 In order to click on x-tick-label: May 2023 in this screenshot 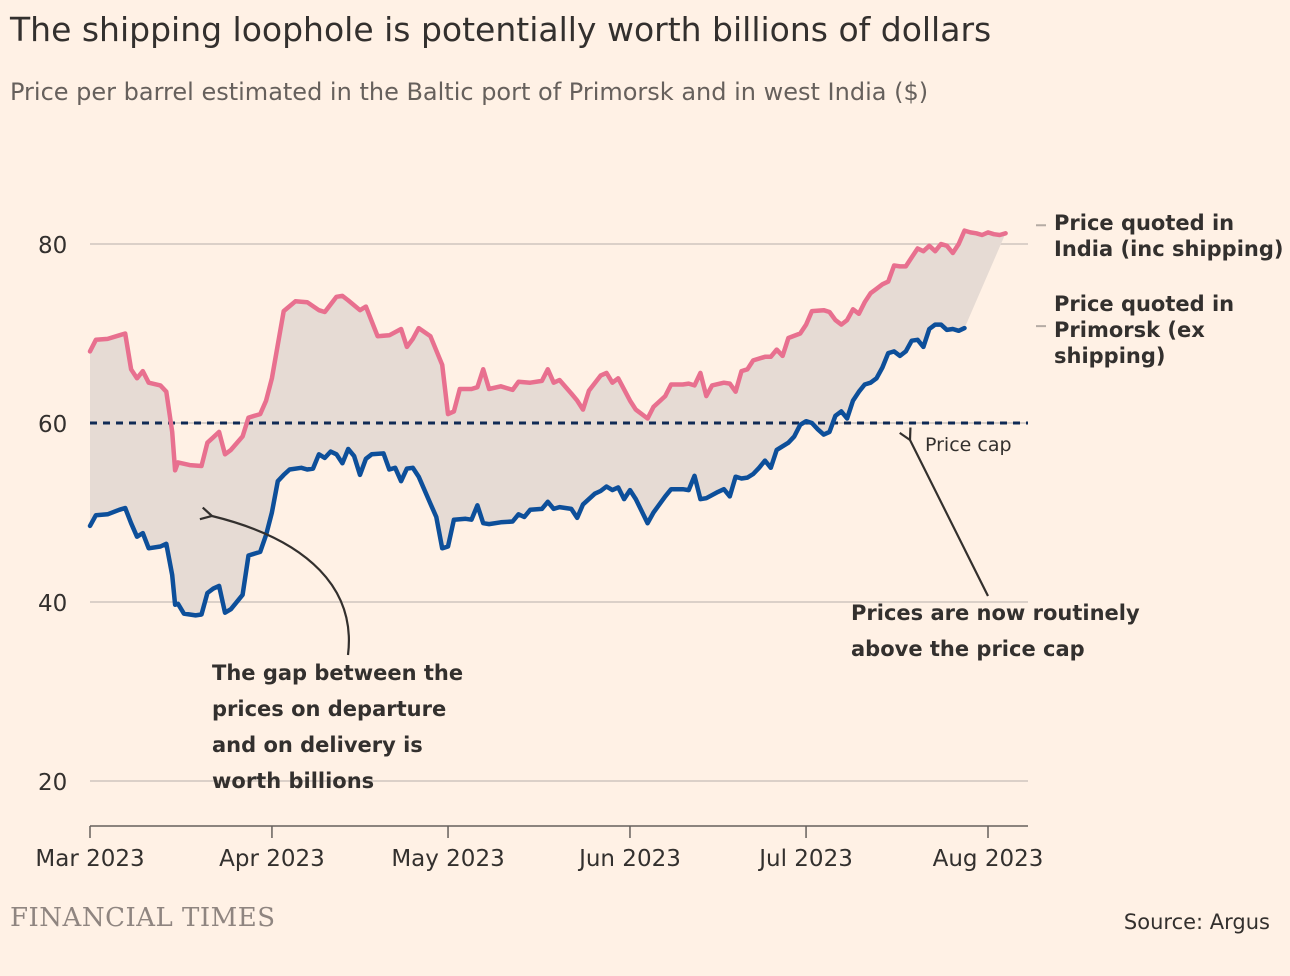, I will do `click(447, 859)`.